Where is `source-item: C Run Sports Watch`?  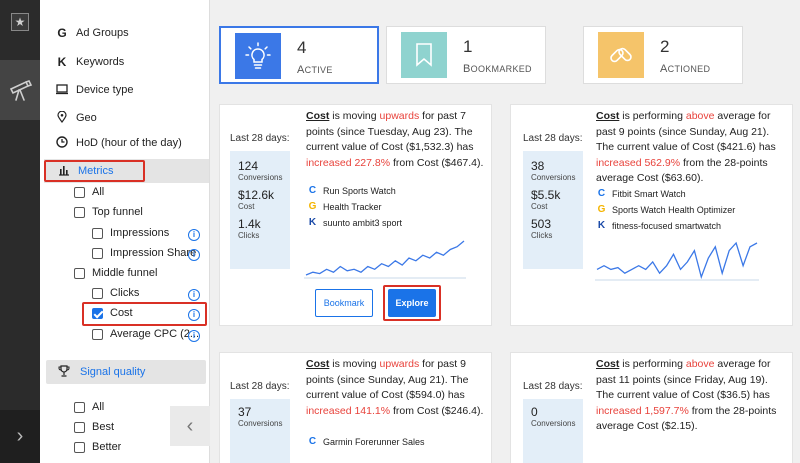 source-item: C Run Sports Watch is located at coordinates (352, 190).